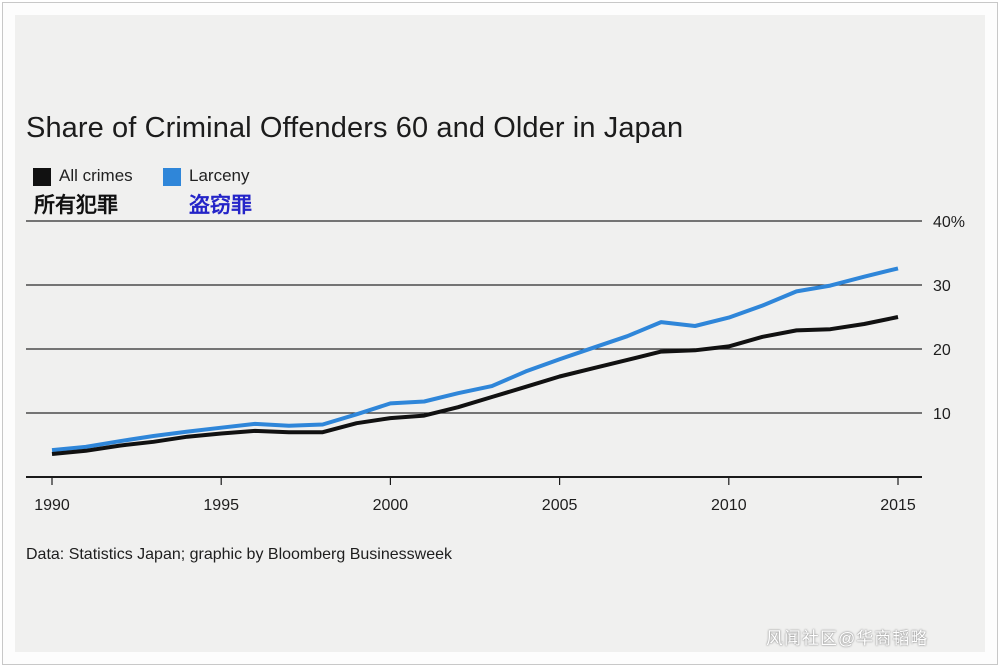 The height and width of the screenshot is (667, 1000). What do you see at coordinates (76, 205) in the screenshot?
I see `legend-label-all-crimes-cn: 所有犯罪` at bounding box center [76, 205].